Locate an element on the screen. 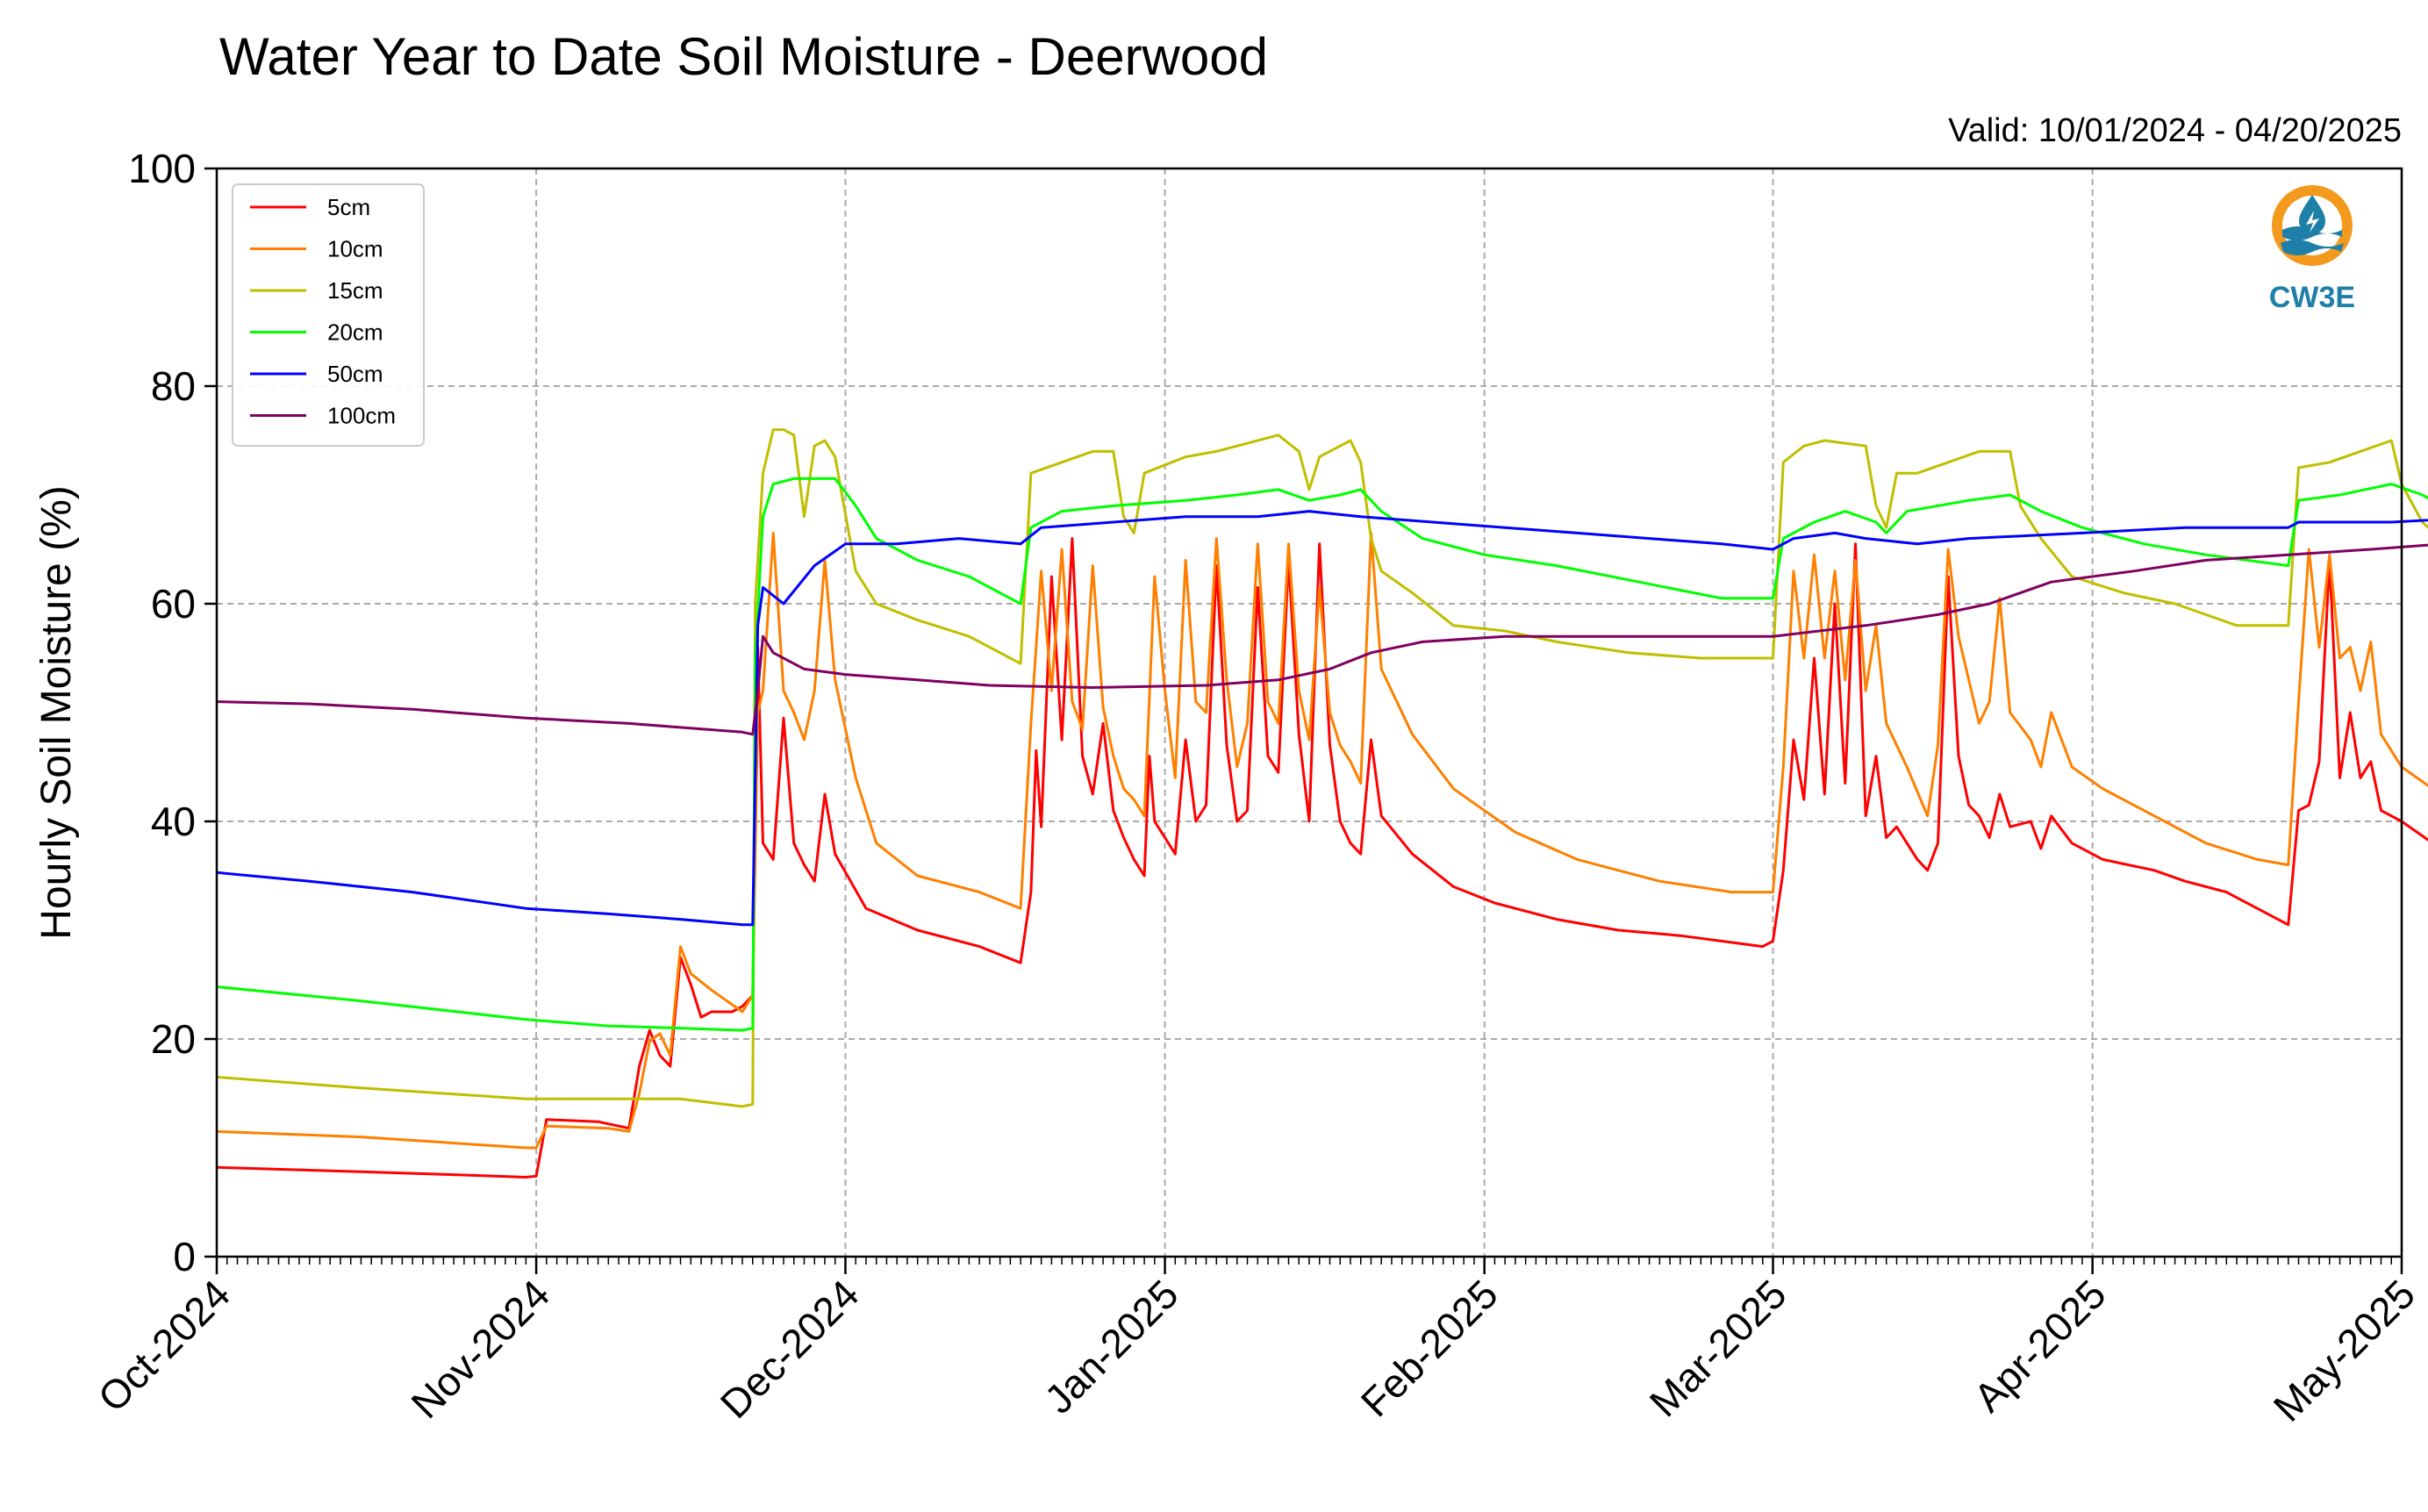  x-tick-label: Feb-2025 is located at coordinates (1430, 1348).